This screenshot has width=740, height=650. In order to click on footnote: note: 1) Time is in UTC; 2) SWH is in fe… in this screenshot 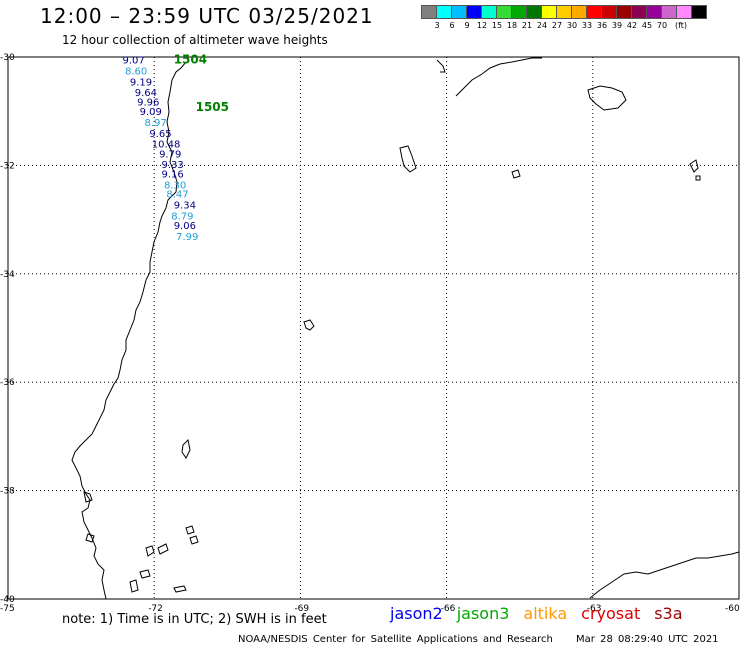, I will do `click(194, 619)`.